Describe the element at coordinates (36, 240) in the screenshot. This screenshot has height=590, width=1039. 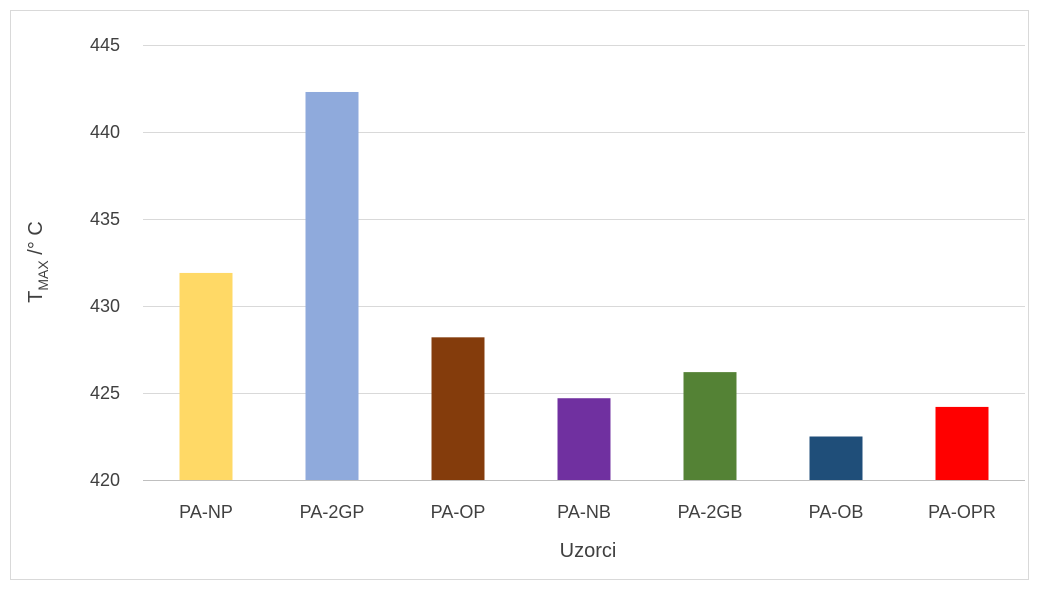
I see `y-axis-title-unit: /° C` at that location.